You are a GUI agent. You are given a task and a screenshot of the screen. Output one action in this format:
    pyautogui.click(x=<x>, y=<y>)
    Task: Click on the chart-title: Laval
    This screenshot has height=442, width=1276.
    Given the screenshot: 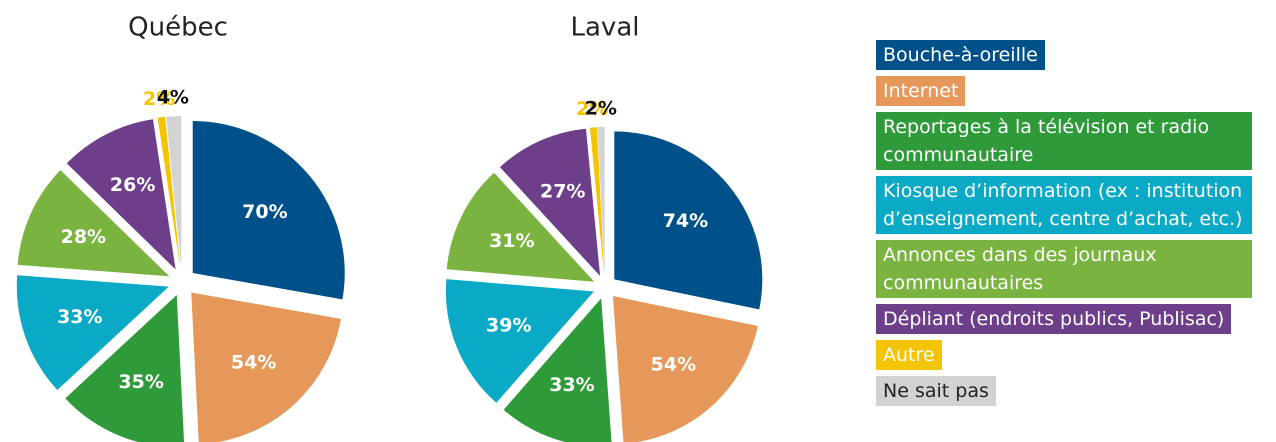 What is the action you would take?
    pyautogui.click(x=605, y=28)
    